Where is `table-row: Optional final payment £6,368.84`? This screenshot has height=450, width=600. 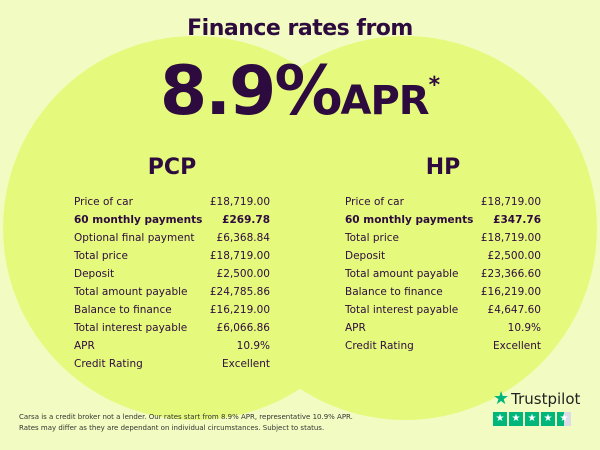 table-row: Optional final payment £6,368.84 is located at coordinates (172, 238).